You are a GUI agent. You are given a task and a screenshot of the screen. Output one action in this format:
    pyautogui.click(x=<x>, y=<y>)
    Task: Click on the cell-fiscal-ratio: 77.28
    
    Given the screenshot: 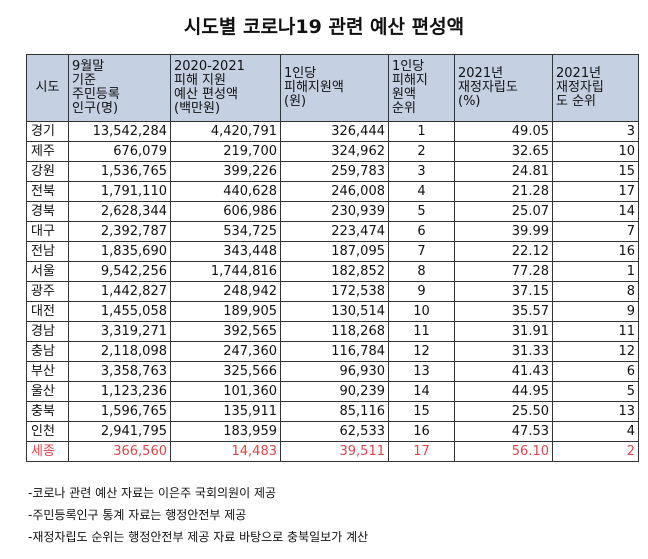 What is the action you would take?
    pyautogui.click(x=503, y=271)
    